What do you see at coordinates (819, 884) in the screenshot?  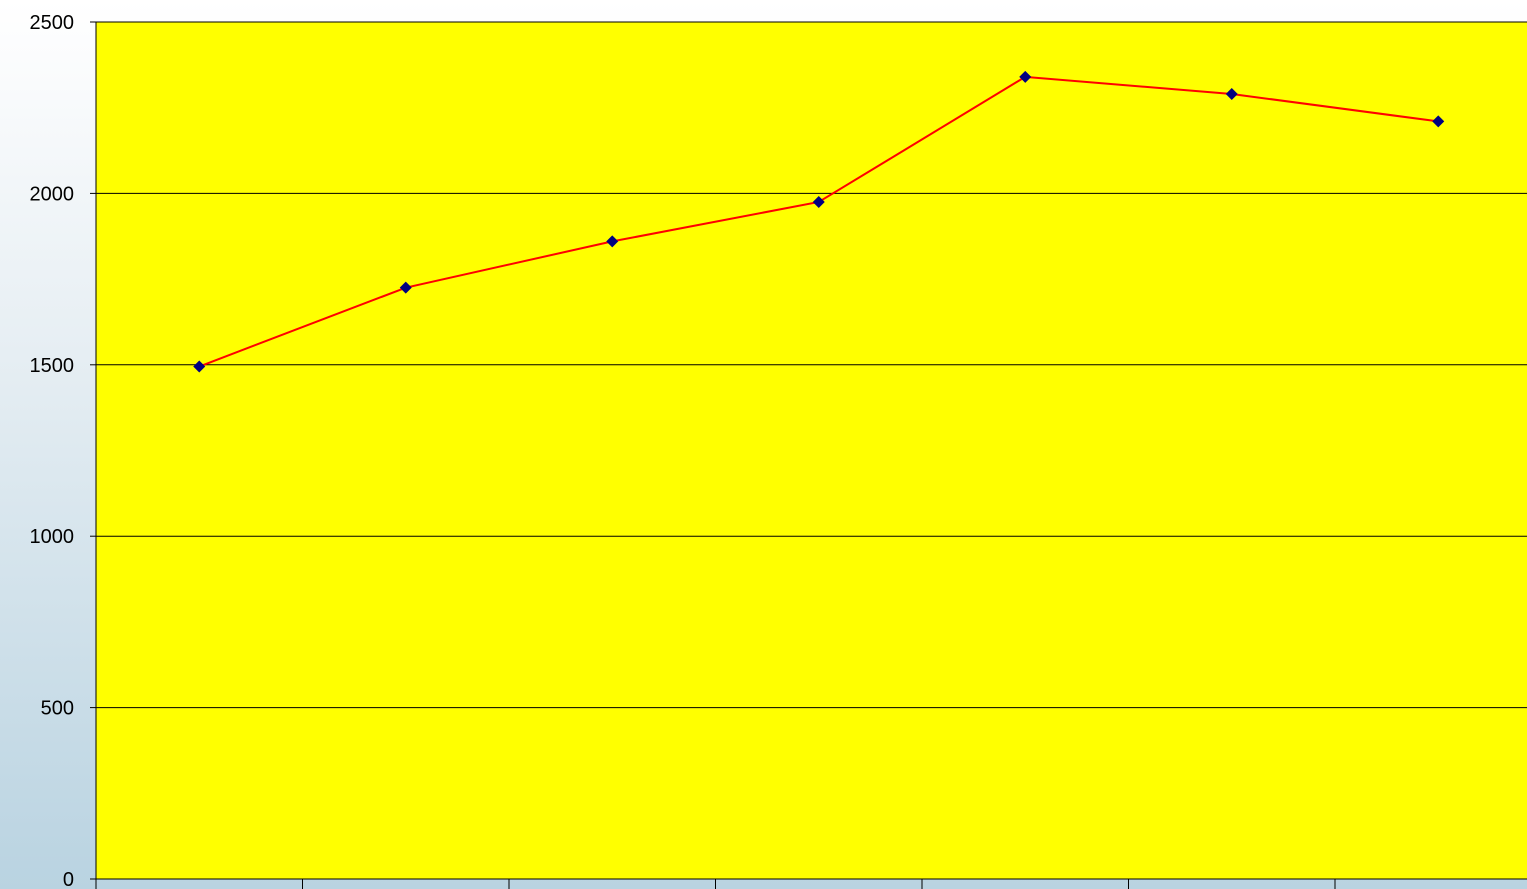 I see `x-tick-labels: 2007200820092010201120122013` at bounding box center [819, 884].